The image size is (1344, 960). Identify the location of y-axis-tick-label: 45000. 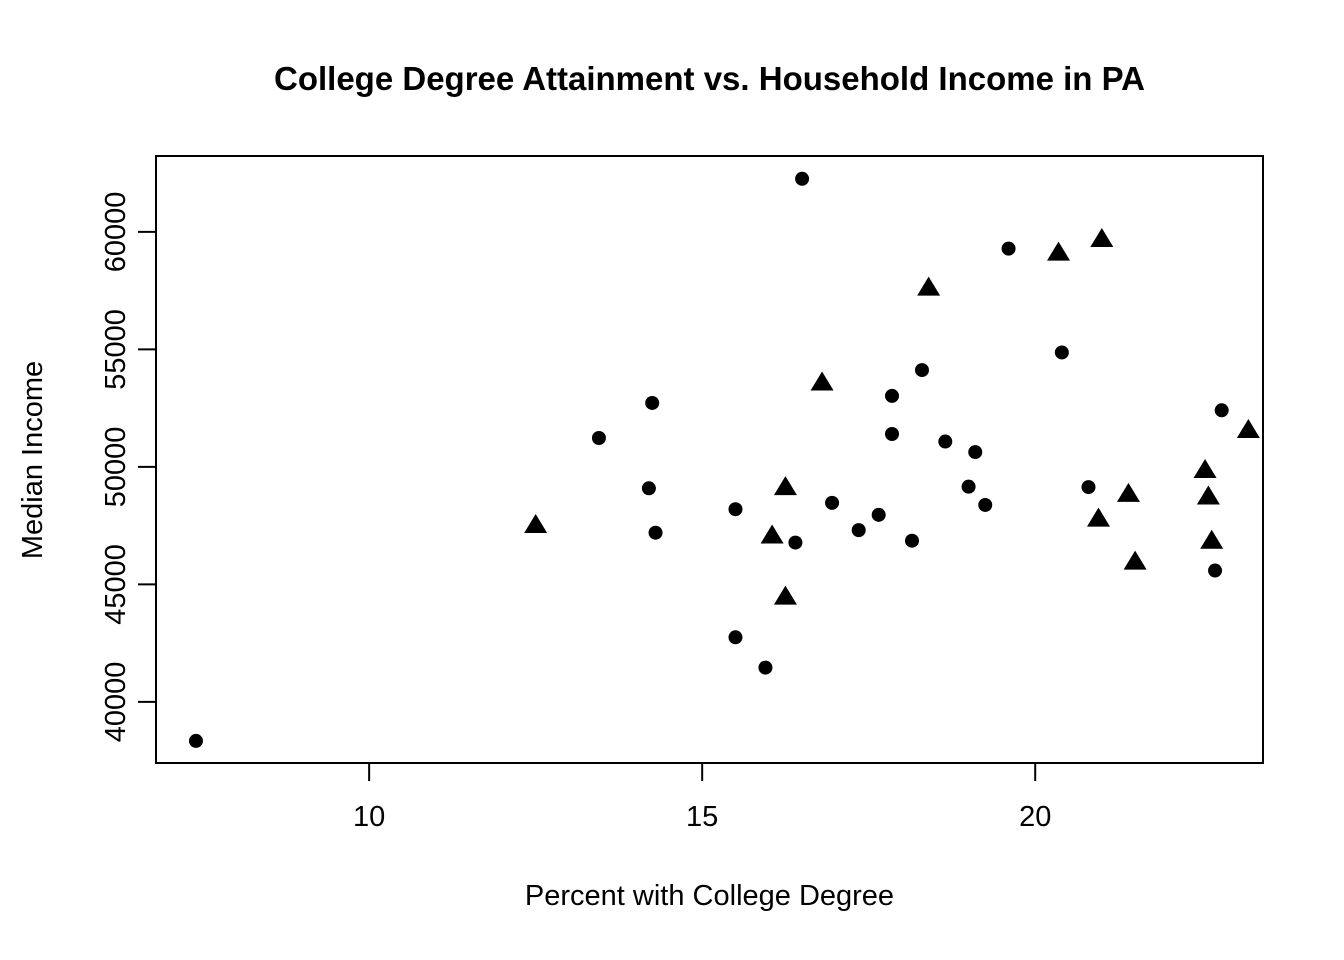
(116, 584).